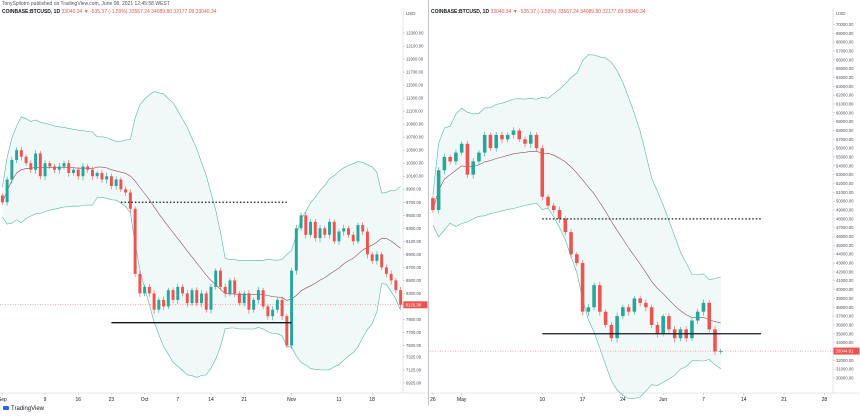 This screenshot has height=417, width=860. Describe the element at coordinates (415, 59) in the screenshot. I see `left-y-tick-label: 11900.00` at that location.